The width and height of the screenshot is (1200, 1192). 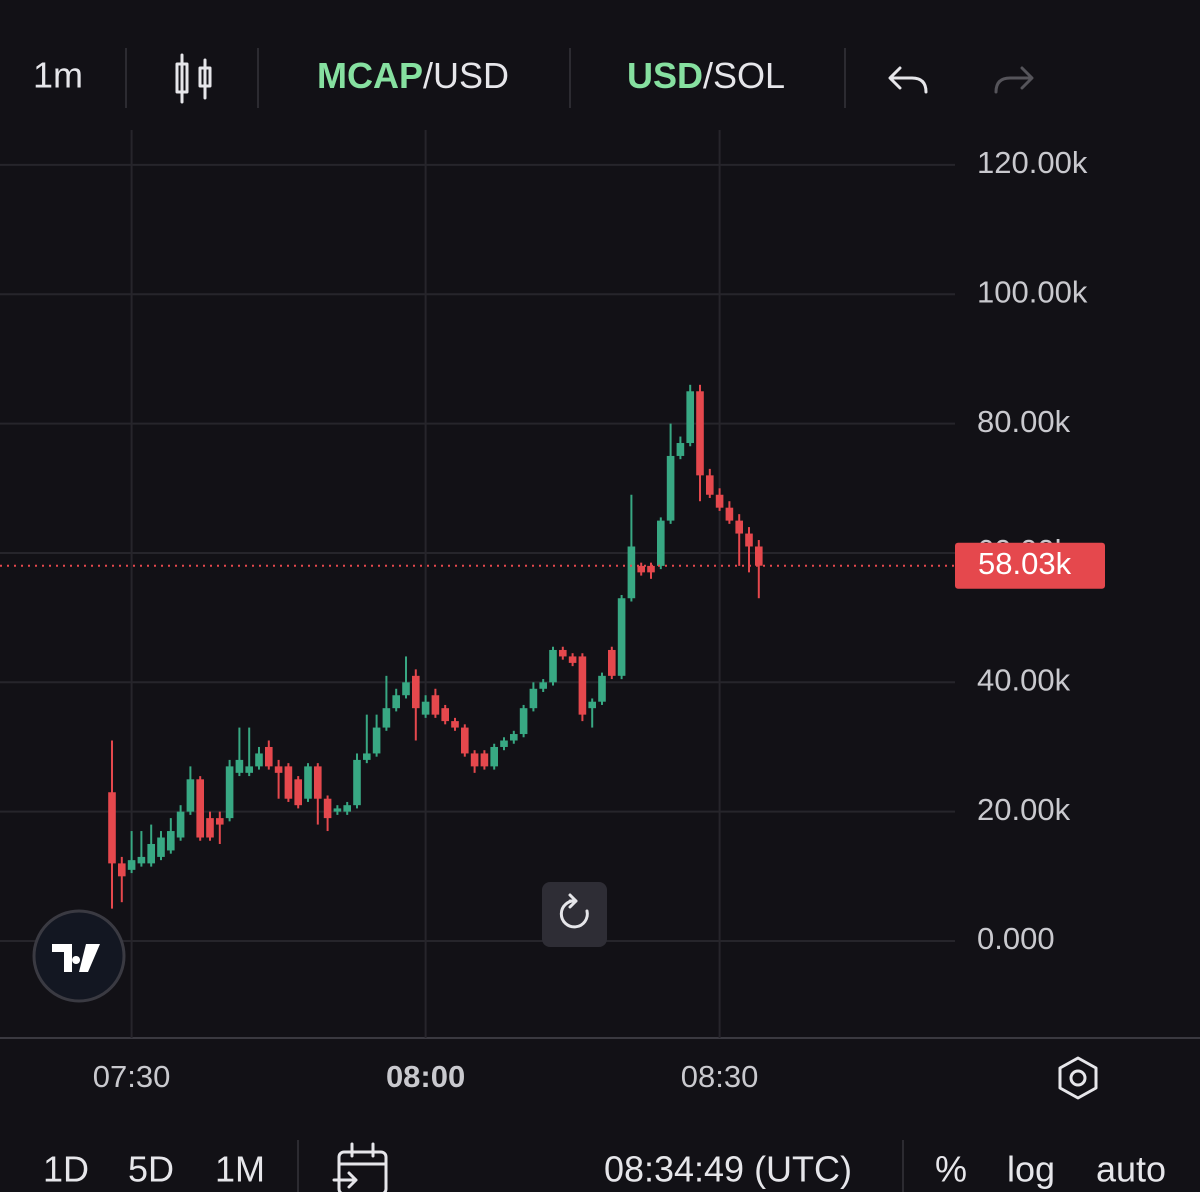 I want to click on toggle-active: USD, so click(x=665, y=75).